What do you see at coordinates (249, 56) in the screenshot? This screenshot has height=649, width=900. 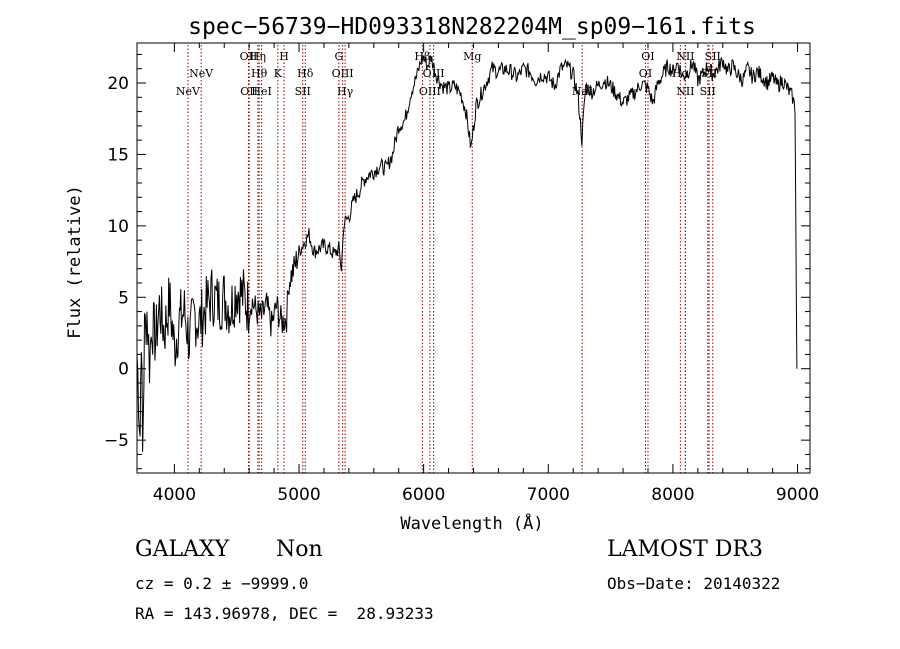 I see `line-label-2: OII` at bounding box center [249, 56].